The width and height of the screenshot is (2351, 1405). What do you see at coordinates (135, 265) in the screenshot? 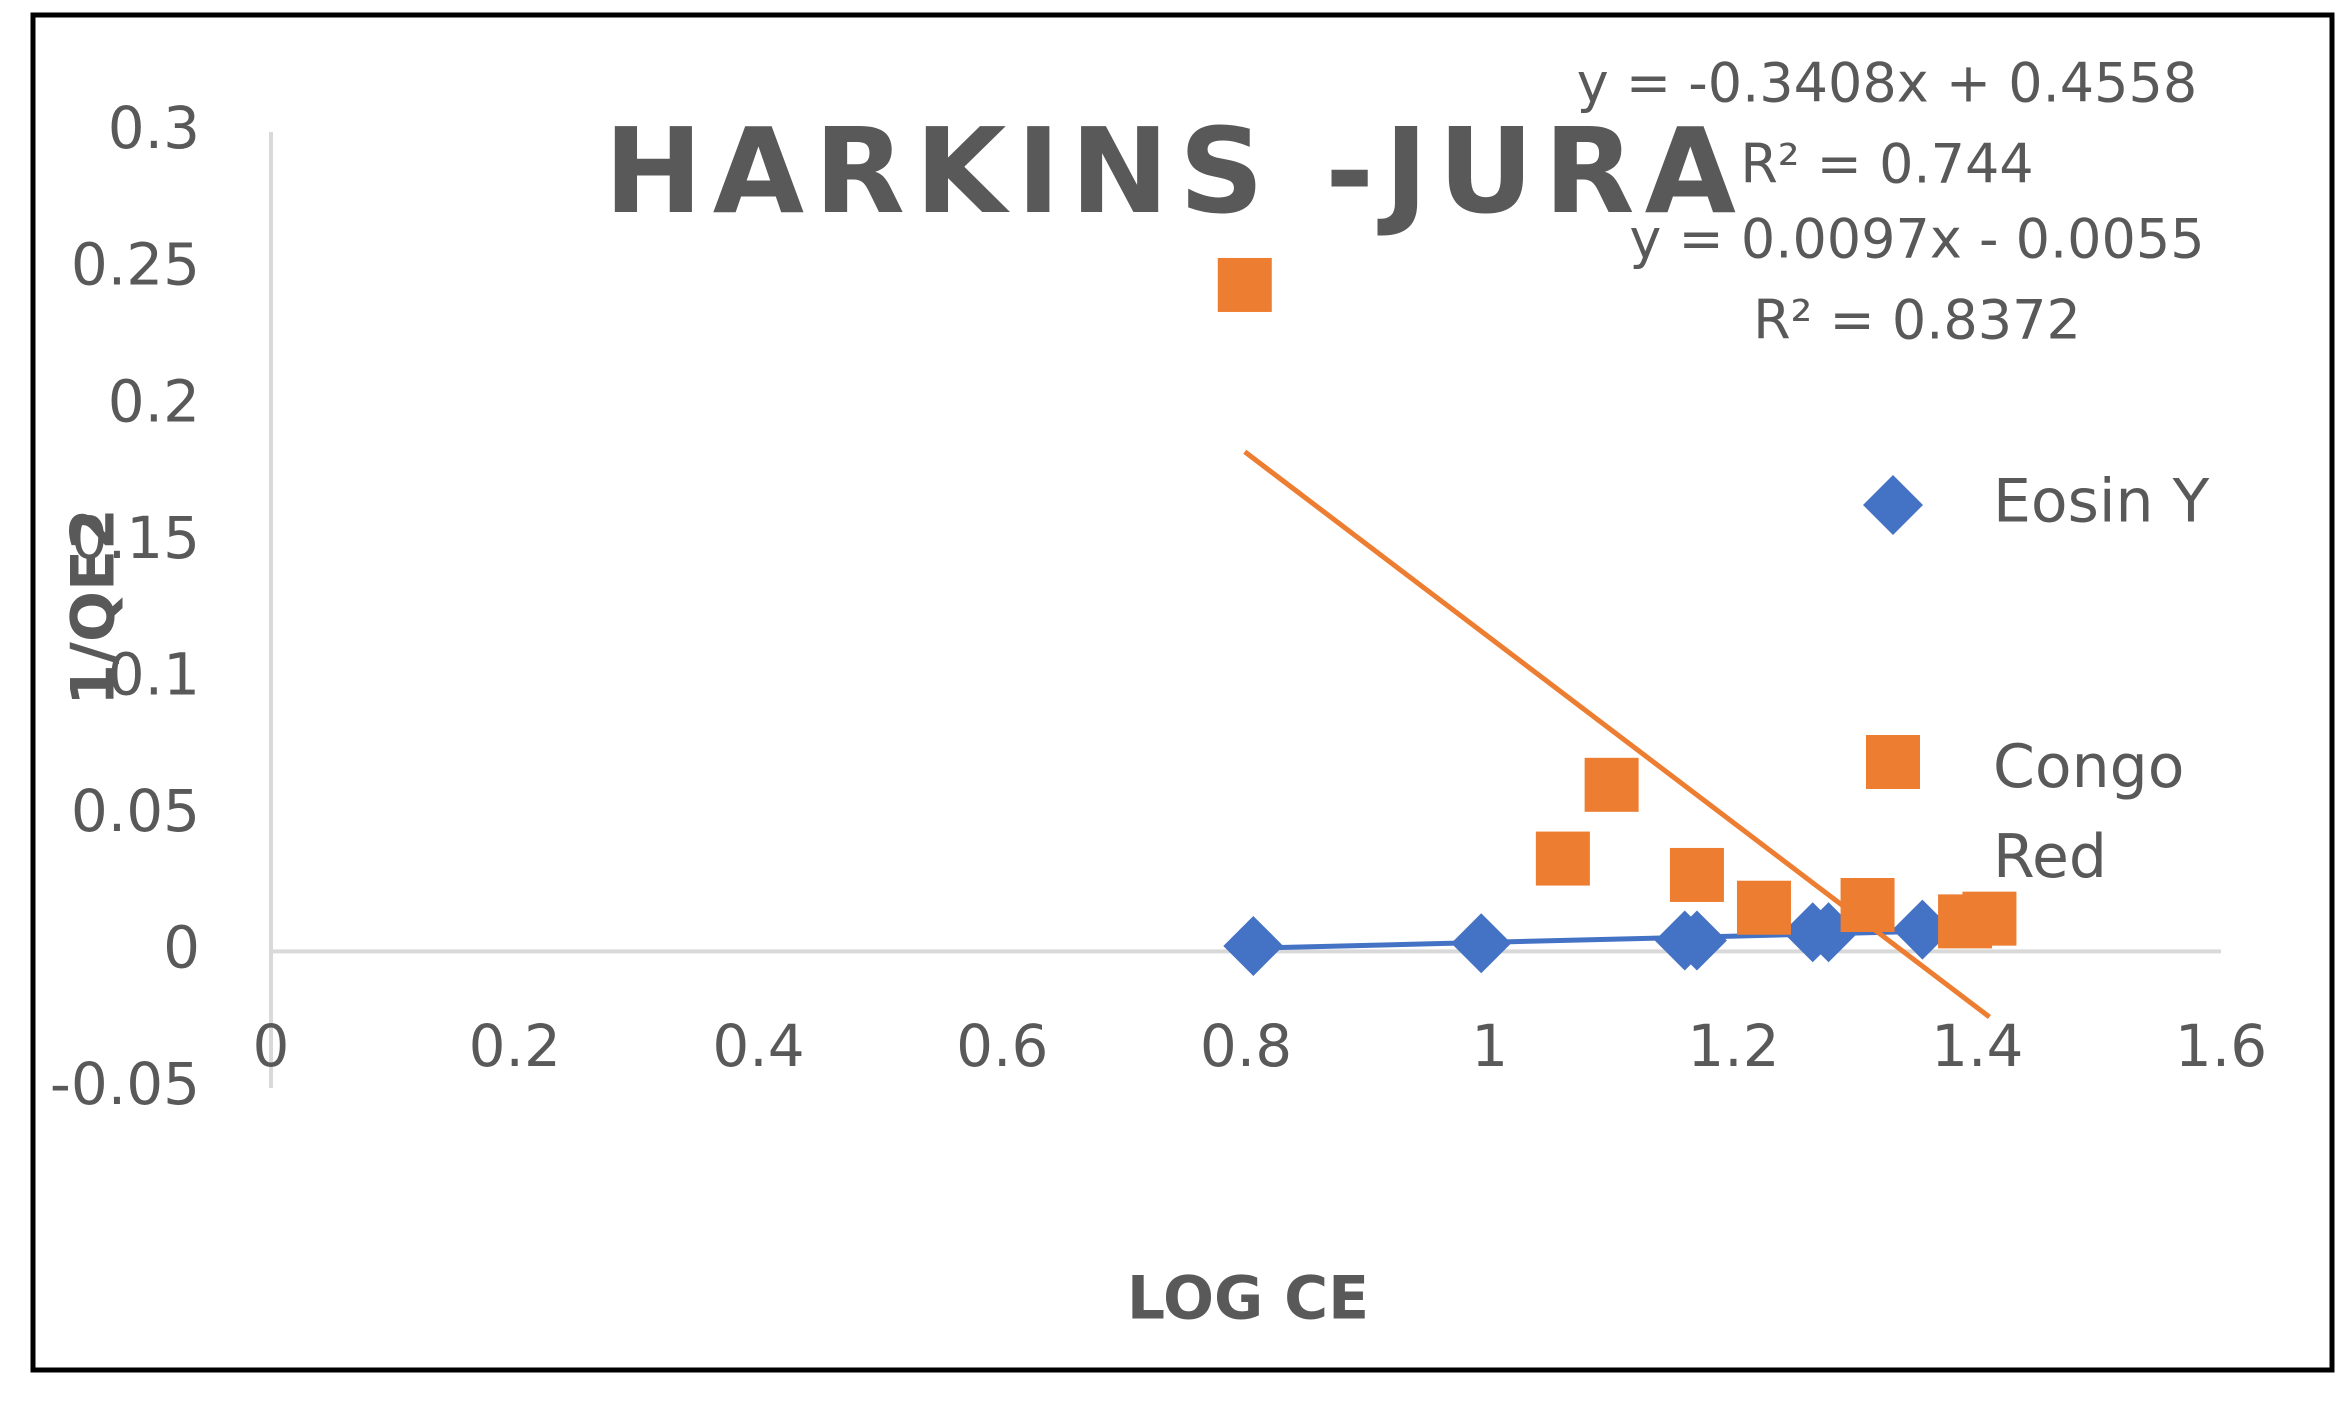
I see `y-tick-label: 0.25` at bounding box center [135, 265].